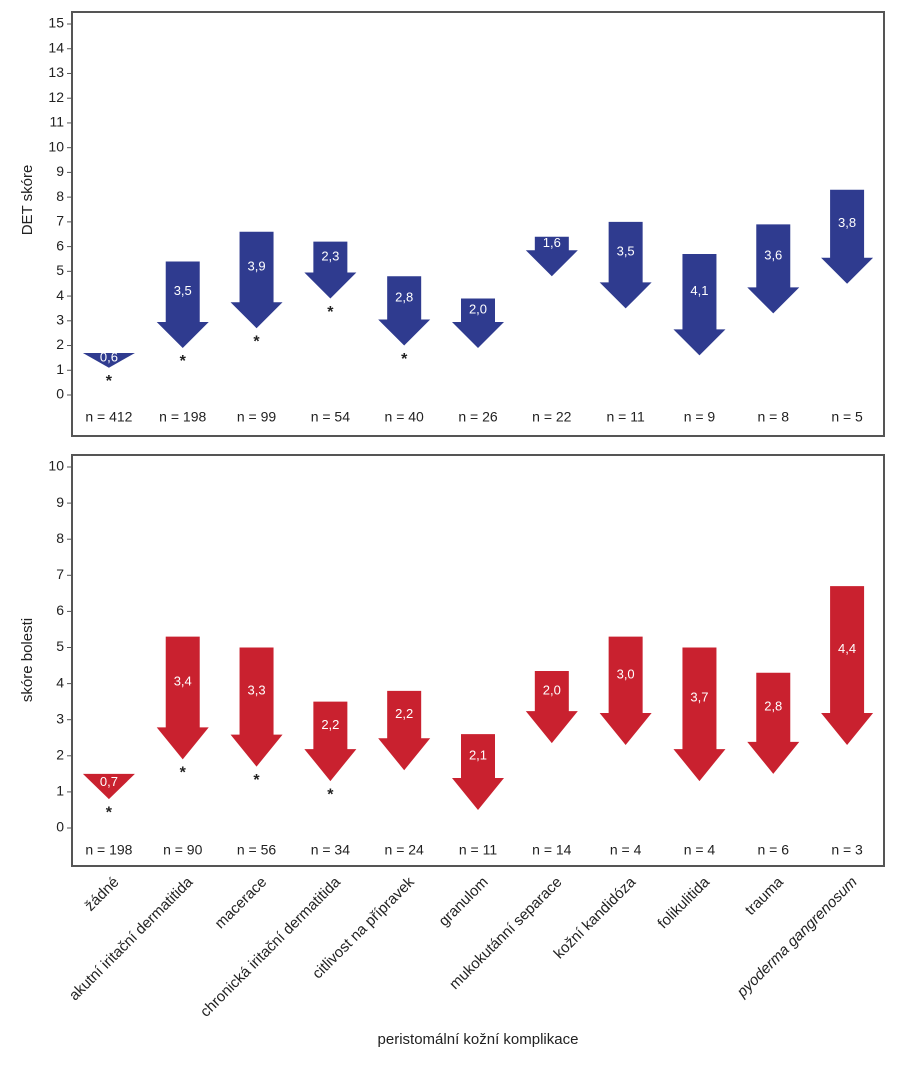  Describe the element at coordinates (847, 648) in the screenshot. I see `value-label: 4,4` at that location.